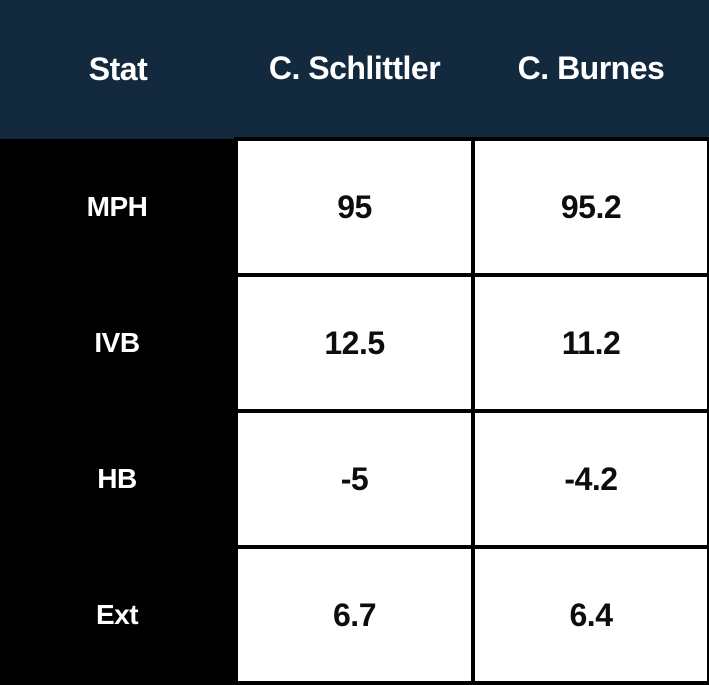 The height and width of the screenshot is (685, 709). What do you see at coordinates (118, 207) in the screenshot?
I see `stat-label-mph: MPH` at bounding box center [118, 207].